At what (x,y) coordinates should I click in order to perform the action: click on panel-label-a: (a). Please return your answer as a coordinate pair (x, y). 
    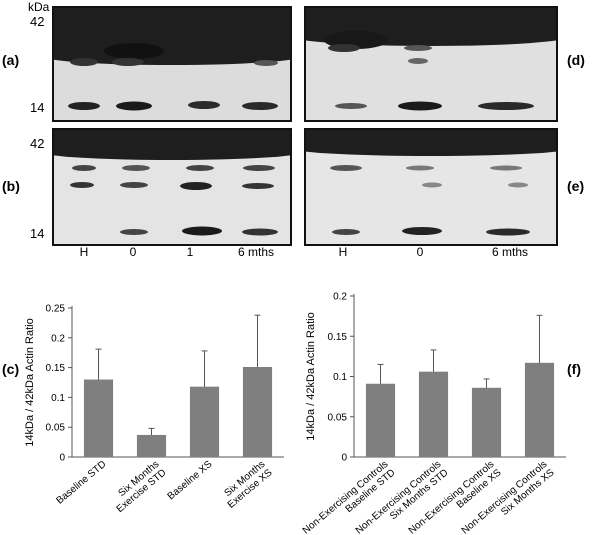
    Looking at the image, I should click on (11, 60).